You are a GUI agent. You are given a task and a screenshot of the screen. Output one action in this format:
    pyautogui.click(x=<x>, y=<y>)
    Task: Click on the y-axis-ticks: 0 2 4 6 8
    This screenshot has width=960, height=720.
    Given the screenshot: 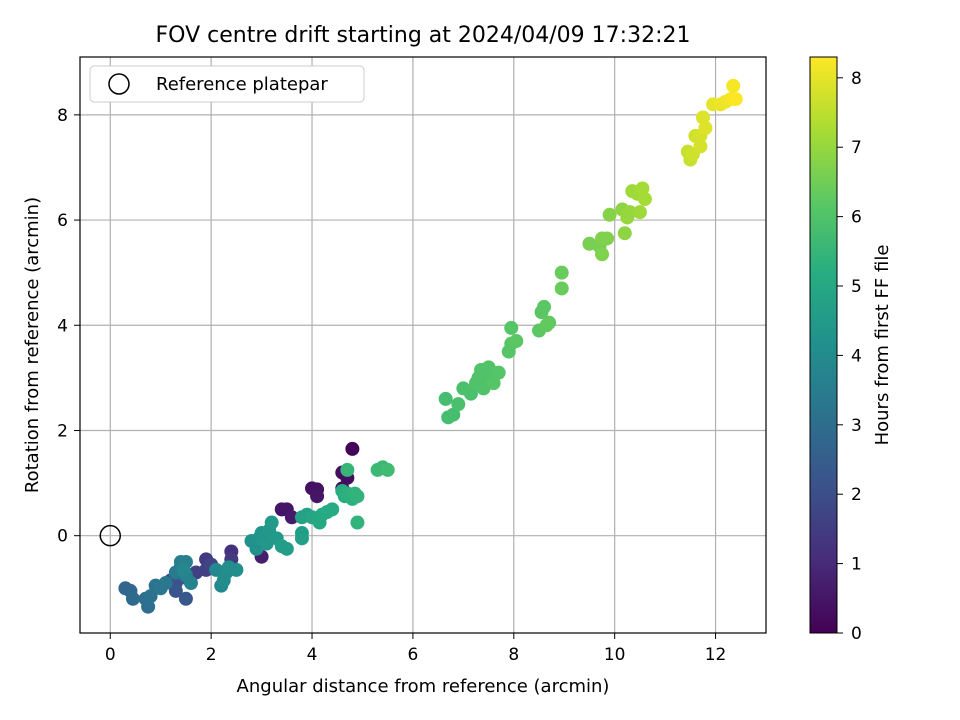 What is the action you would take?
    pyautogui.click(x=68, y=326)
    